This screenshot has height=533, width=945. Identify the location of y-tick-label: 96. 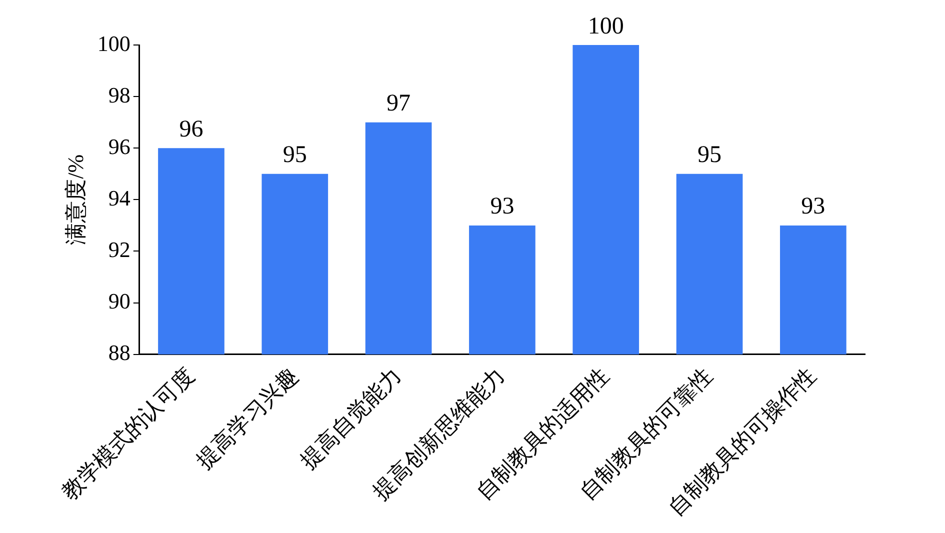
(119, 146).